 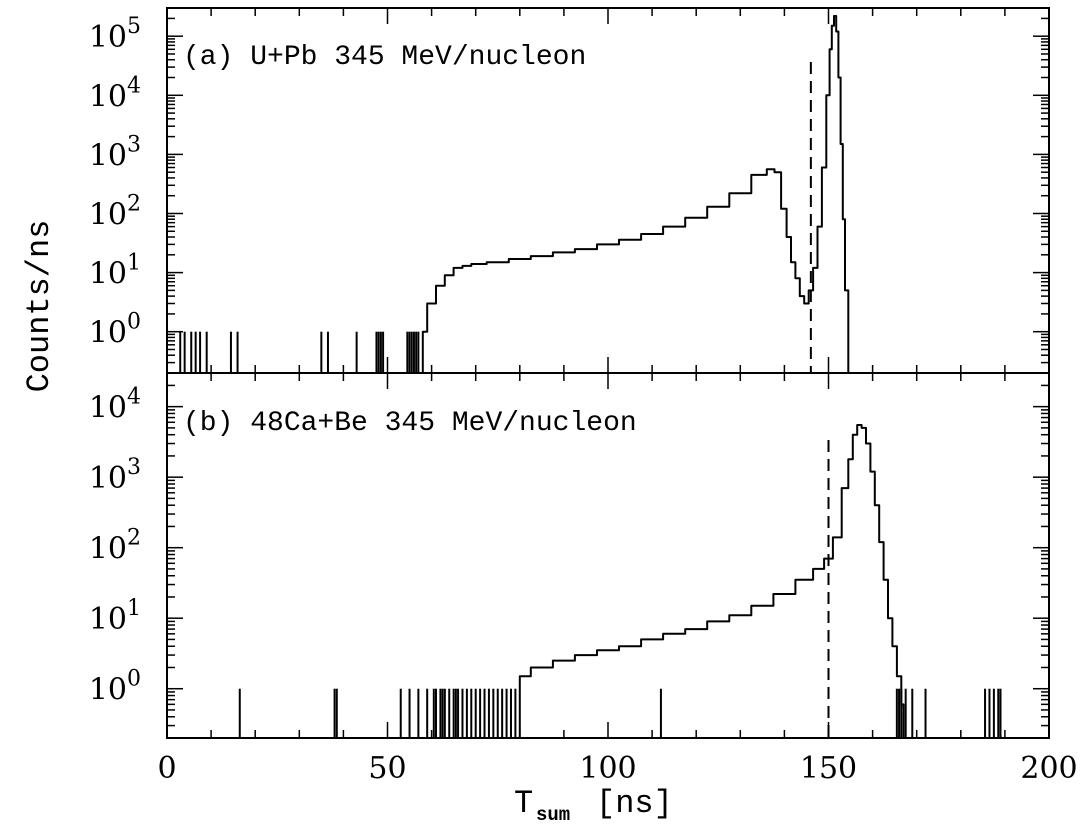 What do you see at coordinates (828, 768) in the screenshot?
I see `x-tick-label: 150` at bounding box center [828, 768].